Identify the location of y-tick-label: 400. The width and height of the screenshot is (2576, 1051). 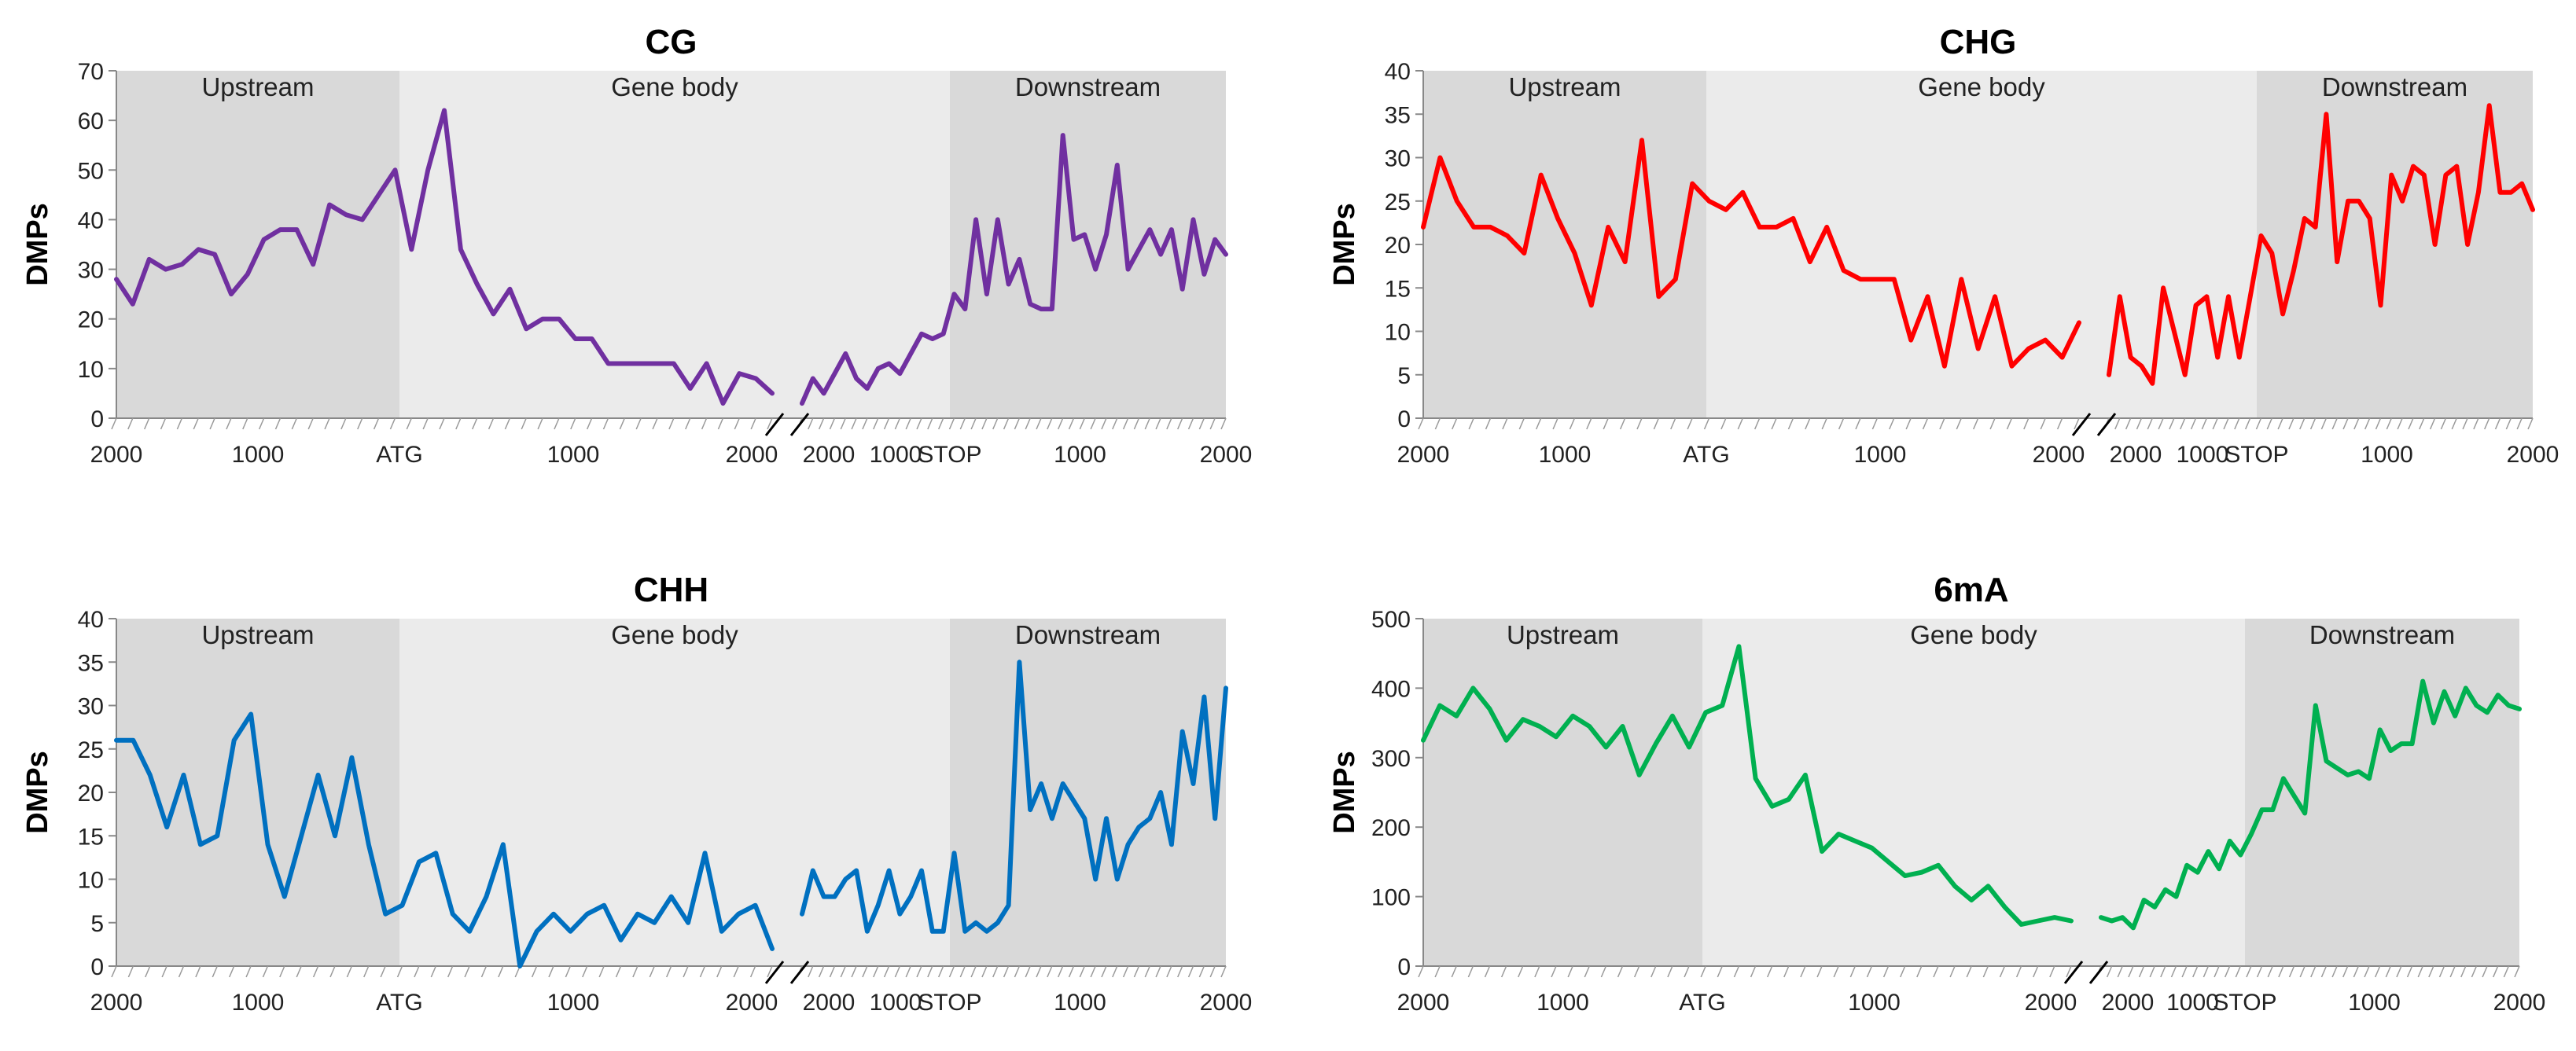
(1391, 689).